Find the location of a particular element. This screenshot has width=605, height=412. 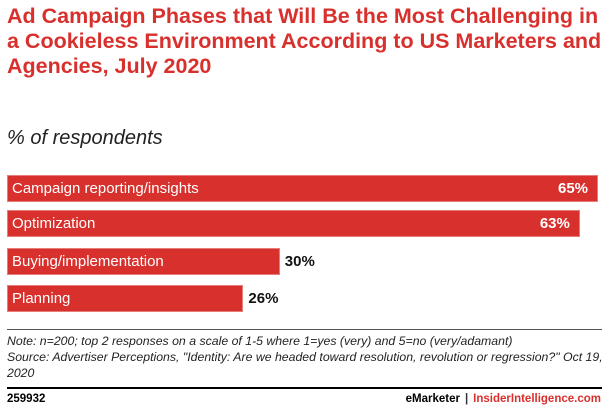

category-label: Buying/implementation is located at coordinates (88, 261).